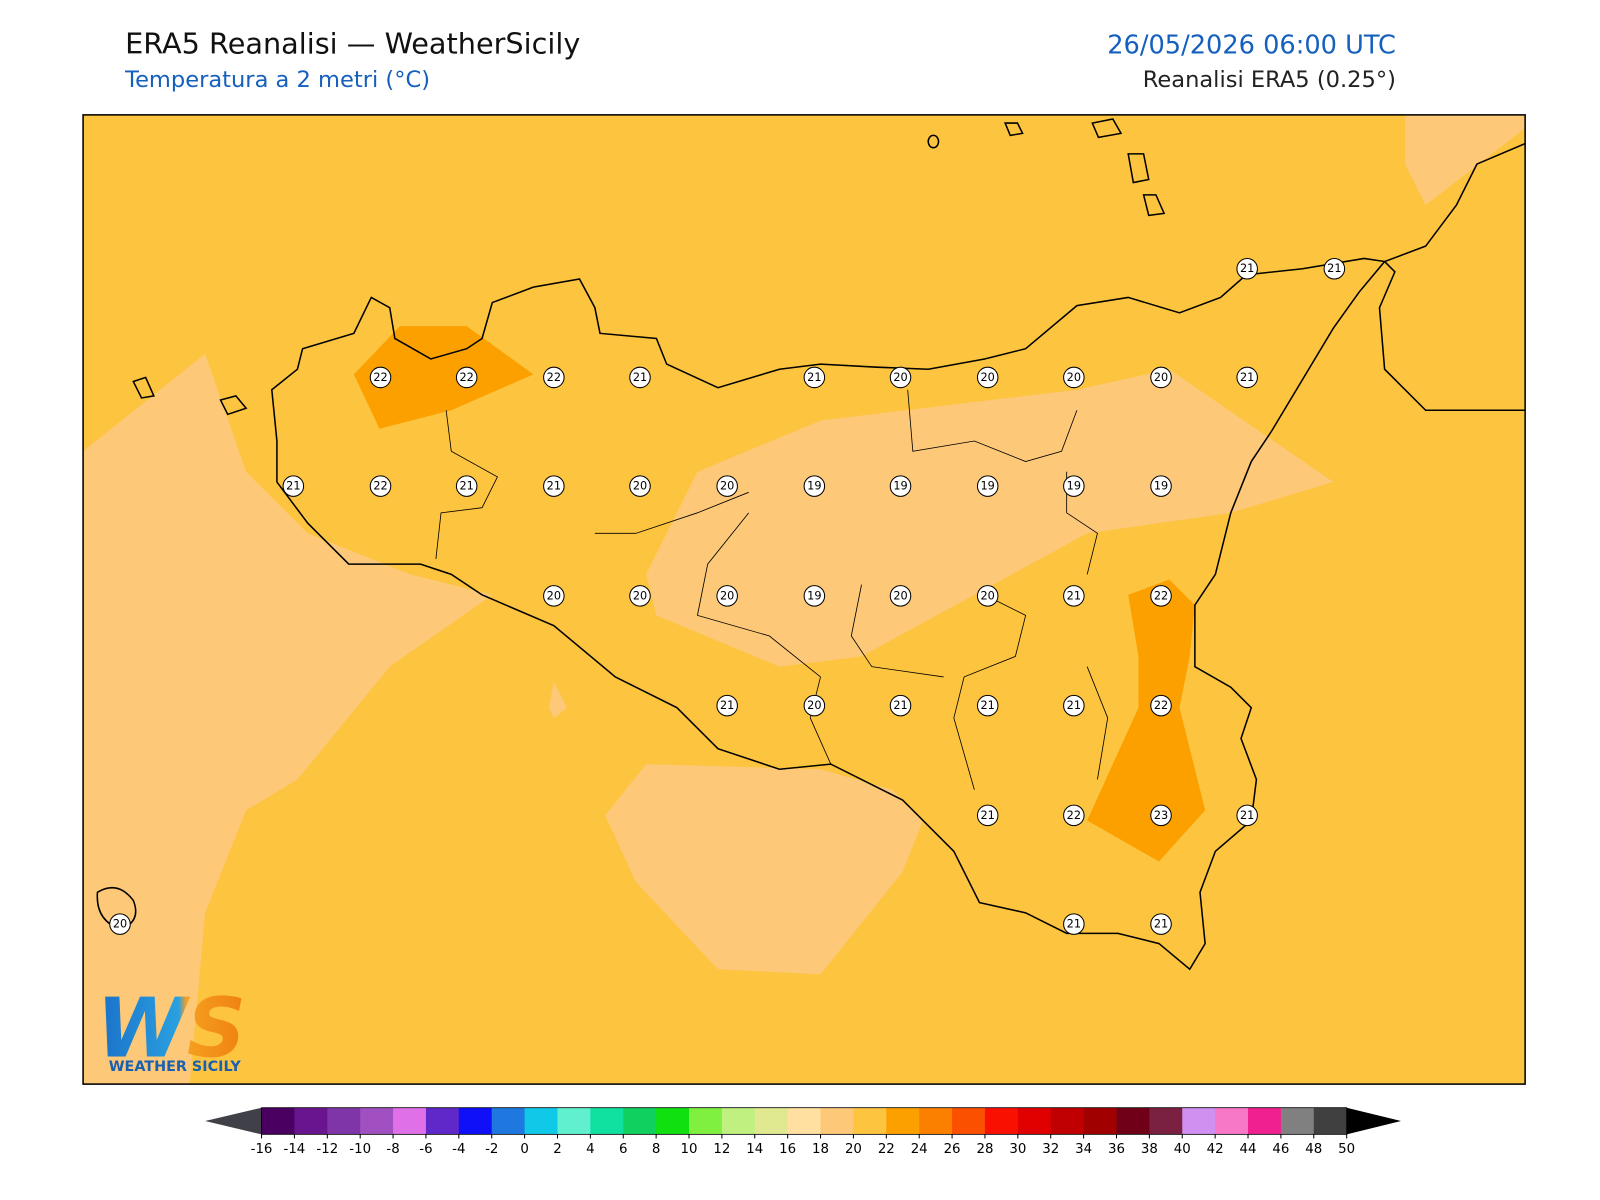 This screenshot has width=1600, height=1200. What do you see at coordinates (820, 1149) in the screenshot?
I see `colorbar-tick-label: 18` at bounding box center [820, 1149].